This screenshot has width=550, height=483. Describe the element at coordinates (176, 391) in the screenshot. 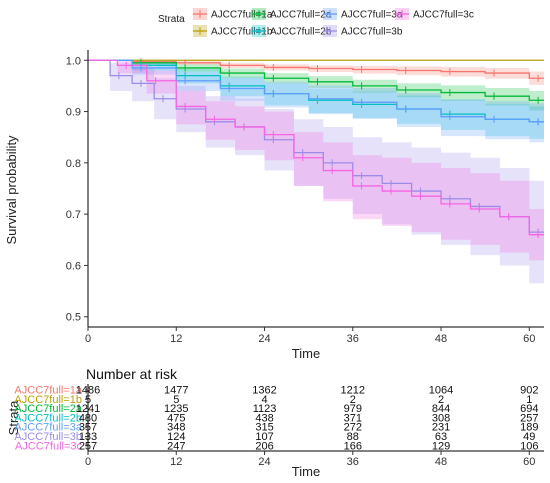

I see `risk-count: 1477` at that location.